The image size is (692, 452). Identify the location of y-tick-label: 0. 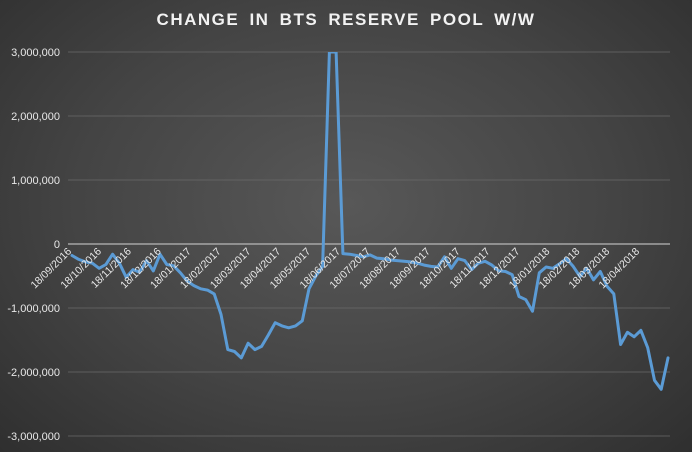
(57, 245).